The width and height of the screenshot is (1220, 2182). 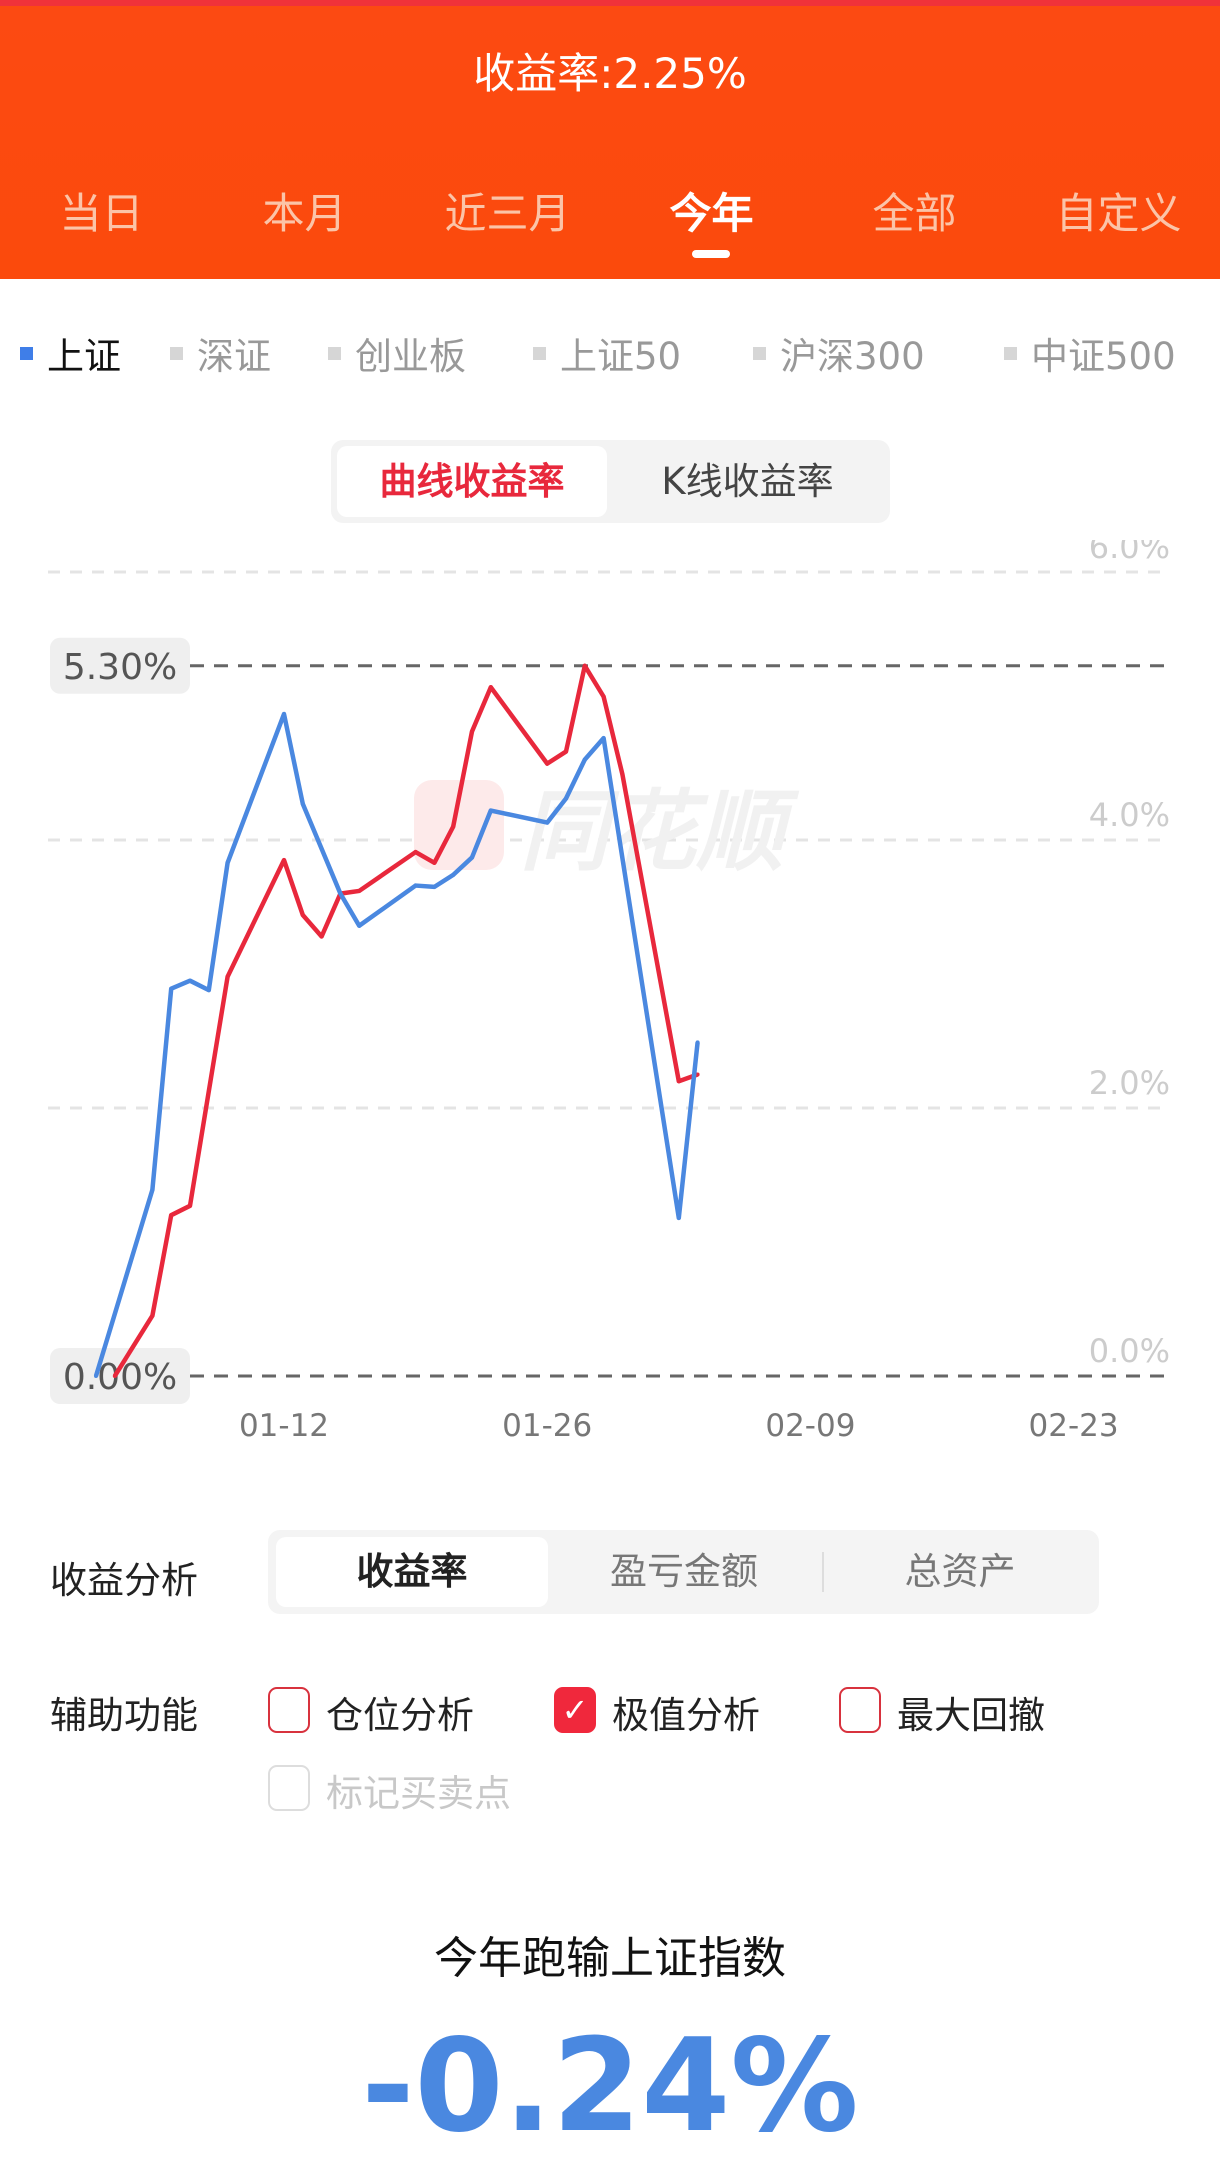 What do you see at coordinates (747, 481) in the screenshot?
I see `kline-return-option: K线收益率` at bounding box center [747, 481].